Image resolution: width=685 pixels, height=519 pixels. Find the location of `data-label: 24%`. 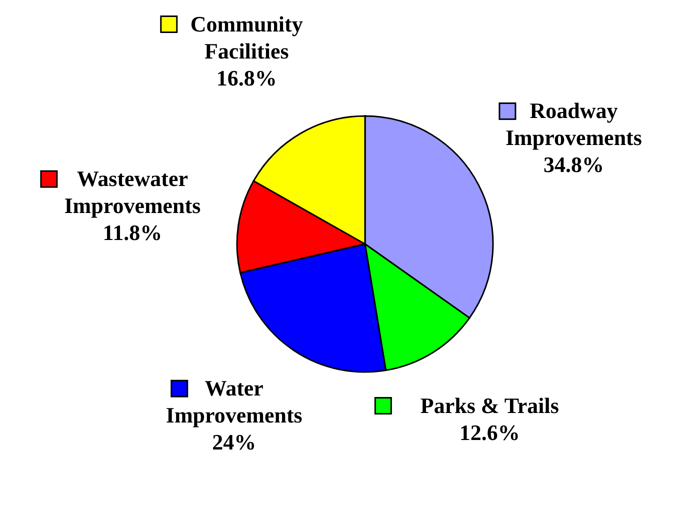

data-label: 24% is located at coordinates (234, 442).